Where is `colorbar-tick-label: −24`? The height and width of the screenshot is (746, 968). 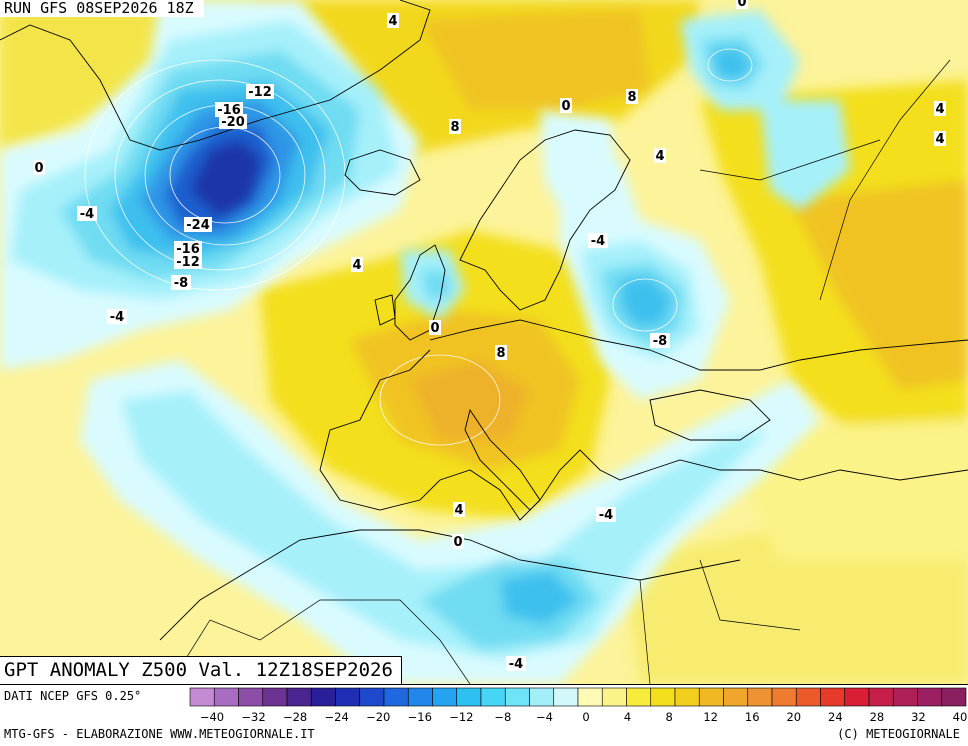 colorbar-tick-label: −24 is located at coordinates (337, 717).